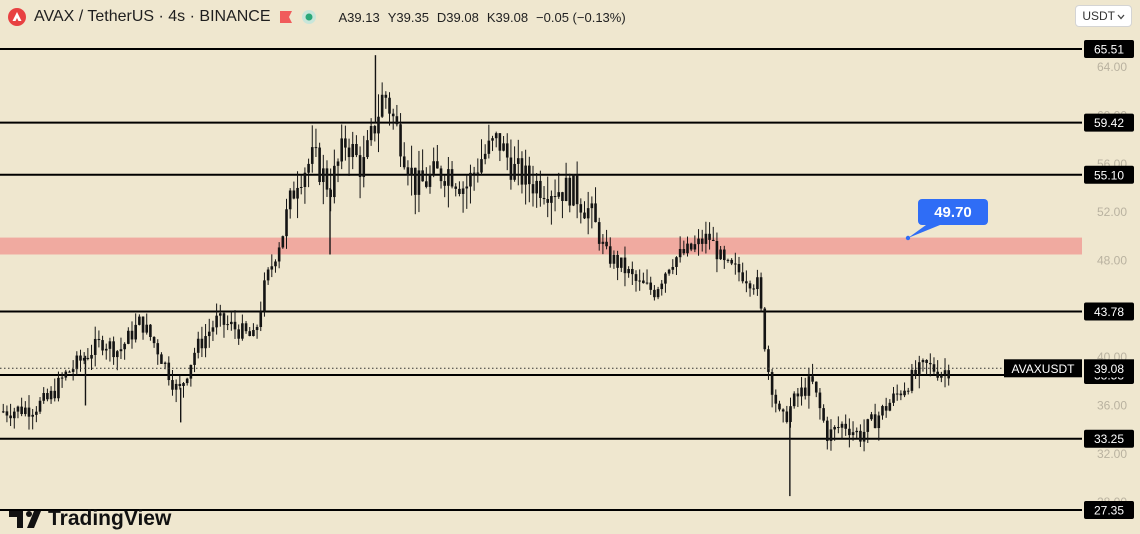 The width and height of the screenshot is (1140, 534). What do you see at coordinates (1109, 49) in the screenshot?
I see `level-label-box` at bounding box center [1109, 49].